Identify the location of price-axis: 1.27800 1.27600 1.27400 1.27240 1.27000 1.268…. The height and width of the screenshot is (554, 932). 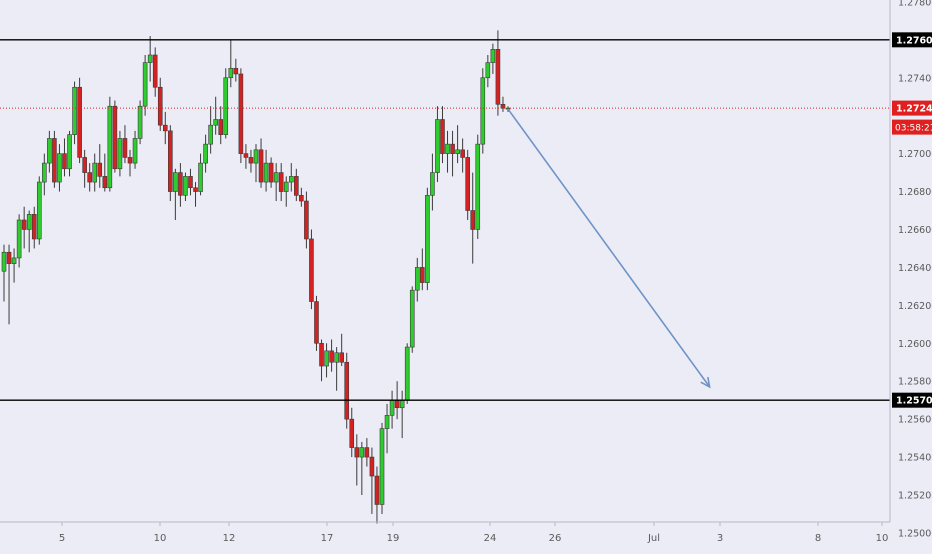
(912, 269).